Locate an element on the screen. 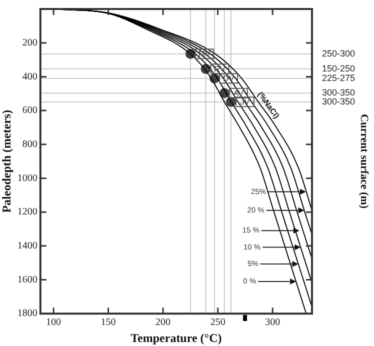  x-tick-label: 200 is located at coordinates (163, 322).